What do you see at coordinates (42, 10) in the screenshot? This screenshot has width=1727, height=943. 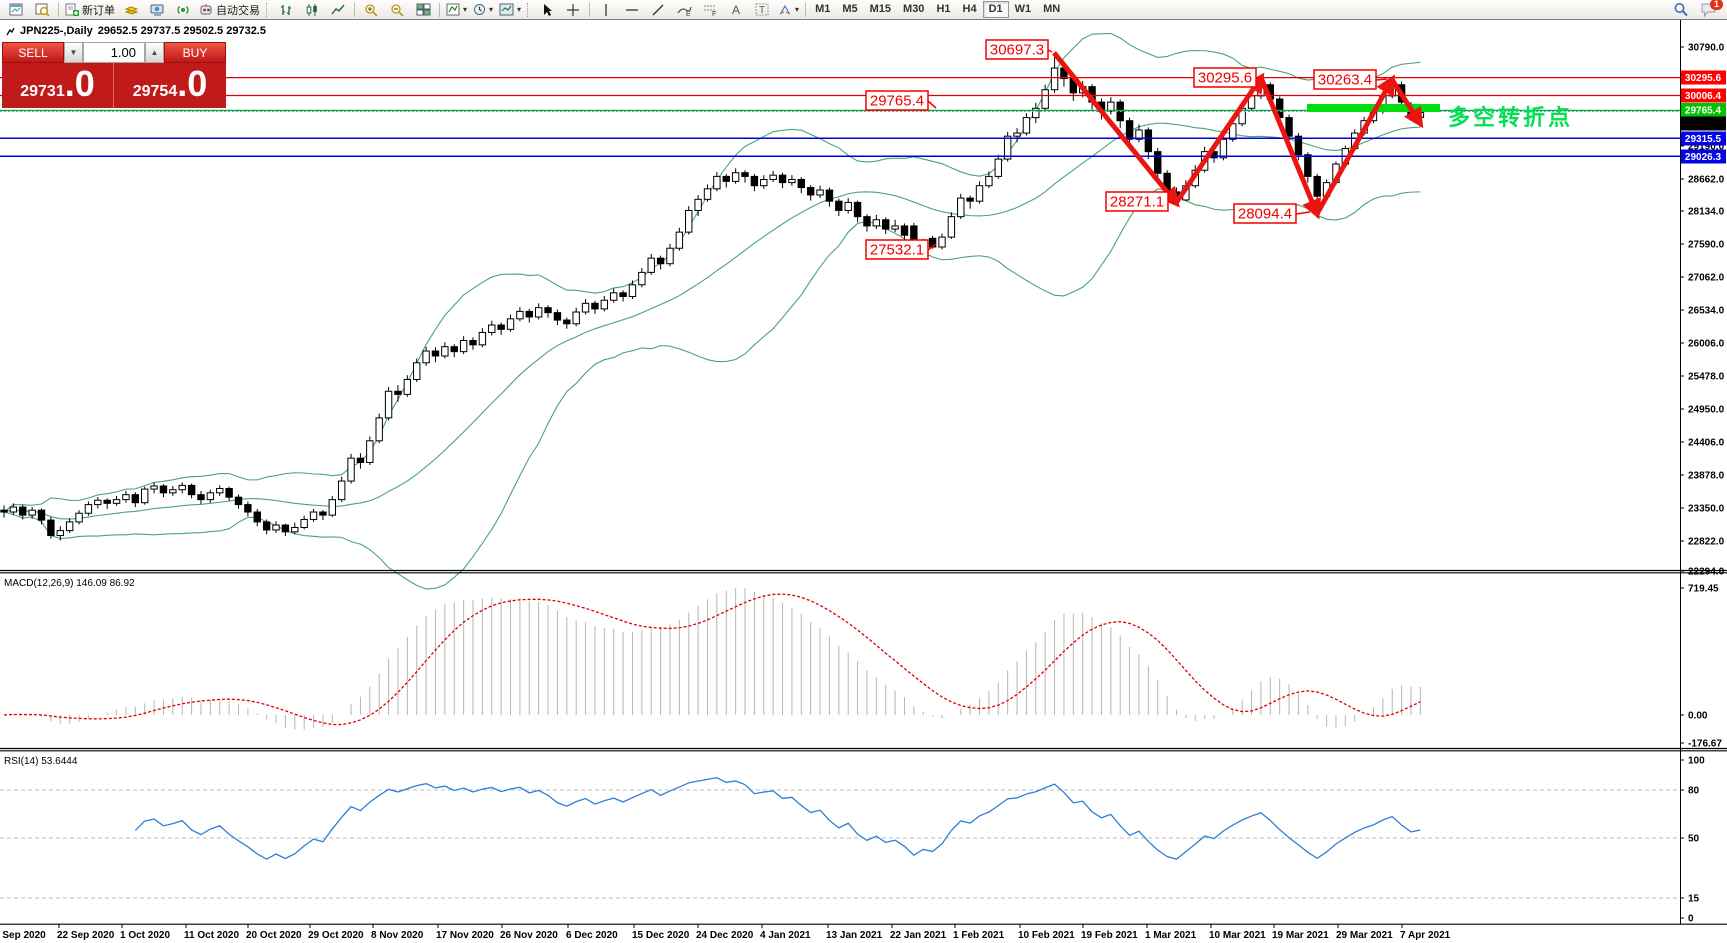 I see `chart-preview-icon` at bounding box center [42, 10].